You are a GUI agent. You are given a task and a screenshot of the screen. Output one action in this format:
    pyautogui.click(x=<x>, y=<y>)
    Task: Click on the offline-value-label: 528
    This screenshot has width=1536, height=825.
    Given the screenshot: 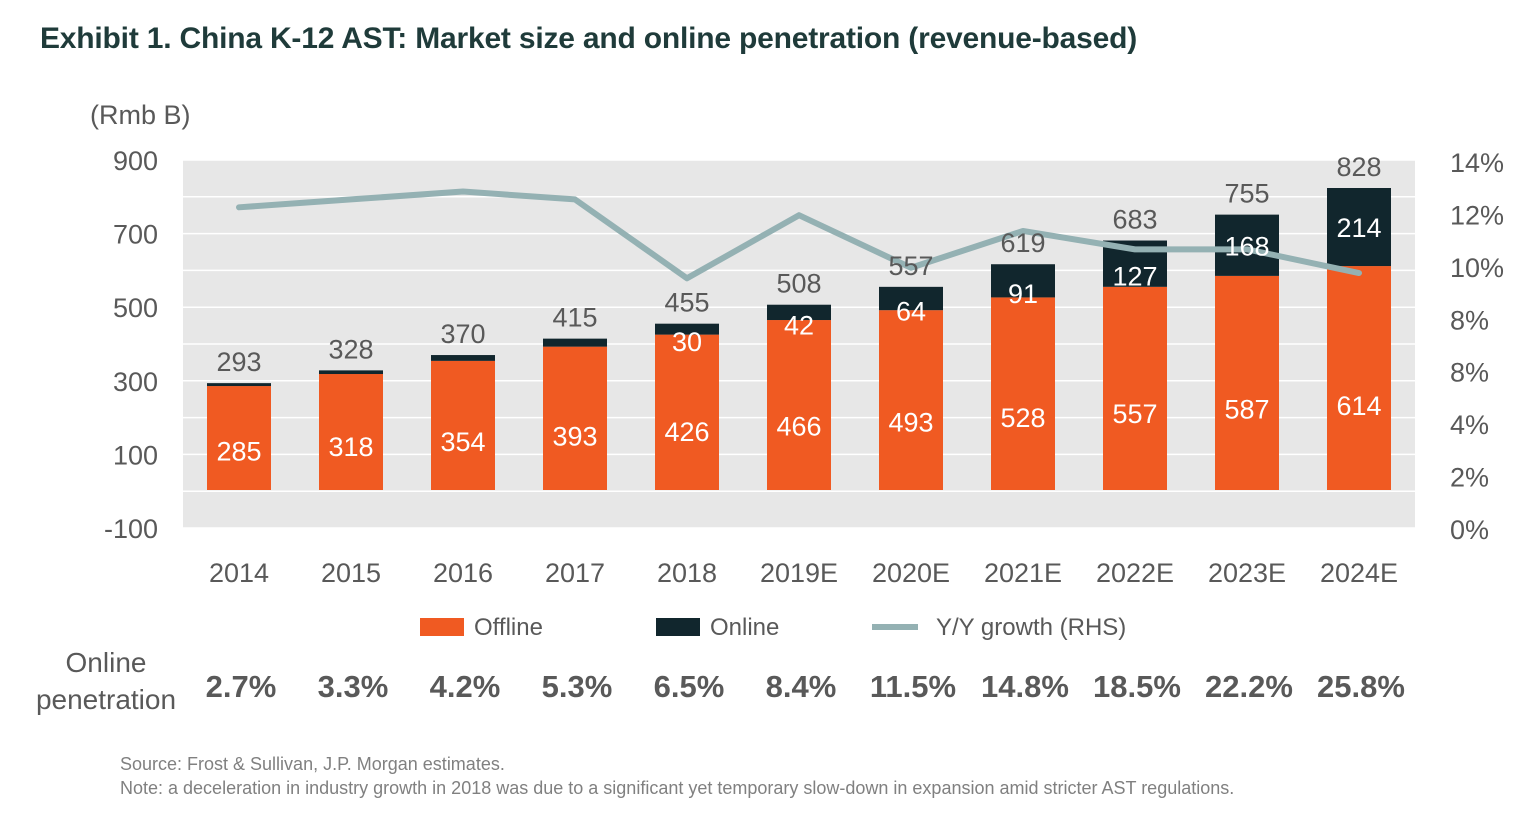 What is the action you would take?
    pyautogui.click(x=1022, y=418)
    